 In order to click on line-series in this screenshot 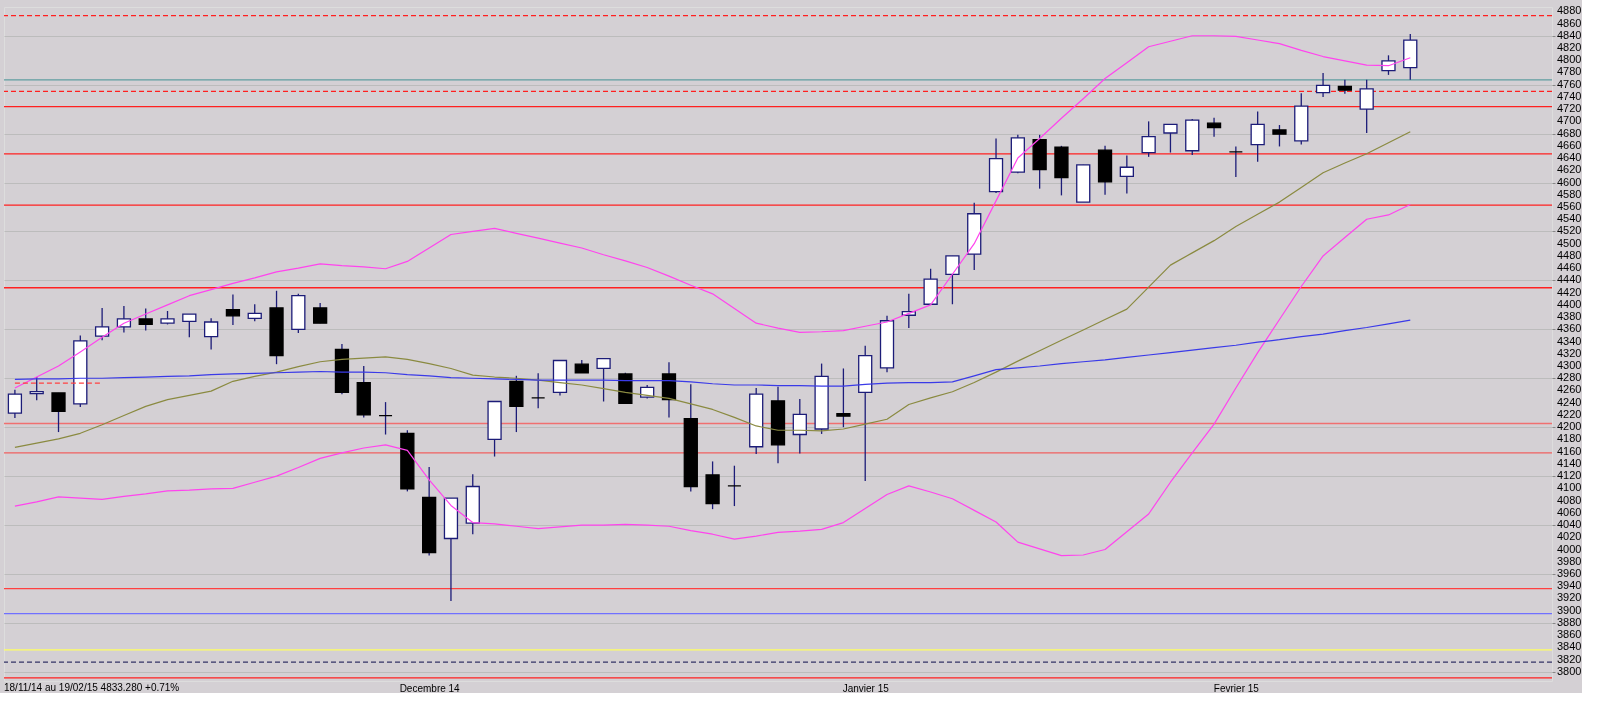, I will do `click(712, 353)`.